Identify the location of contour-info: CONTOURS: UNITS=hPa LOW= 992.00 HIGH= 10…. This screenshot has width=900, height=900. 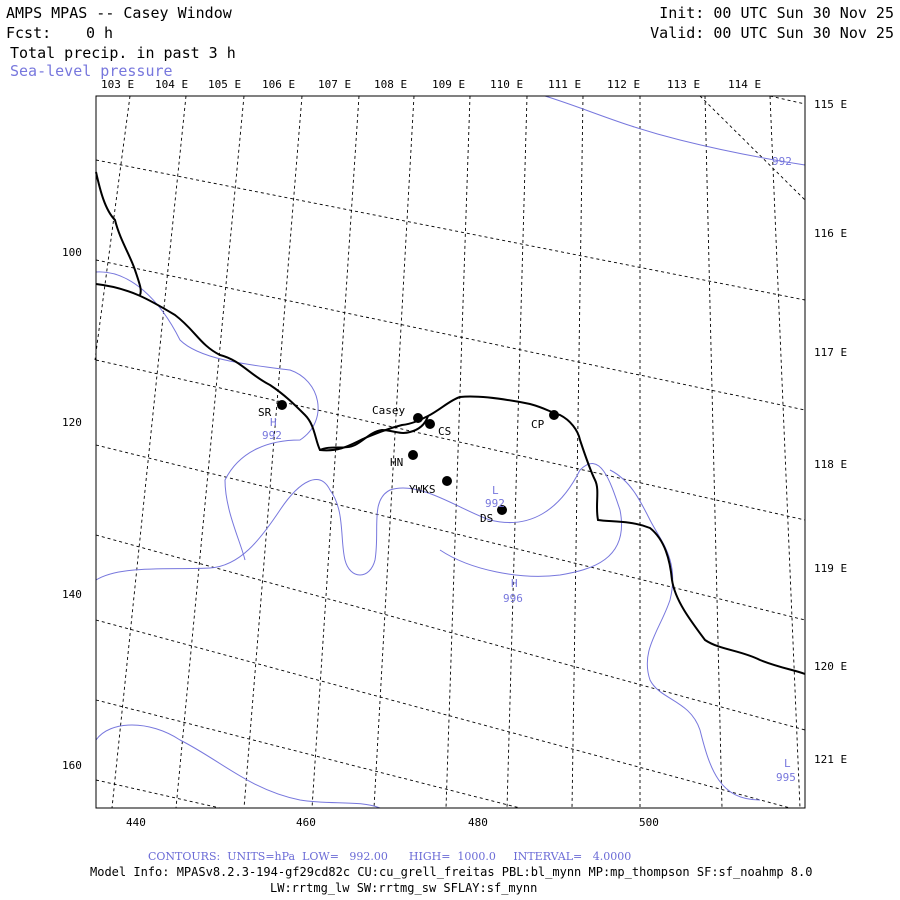
(390, 856).